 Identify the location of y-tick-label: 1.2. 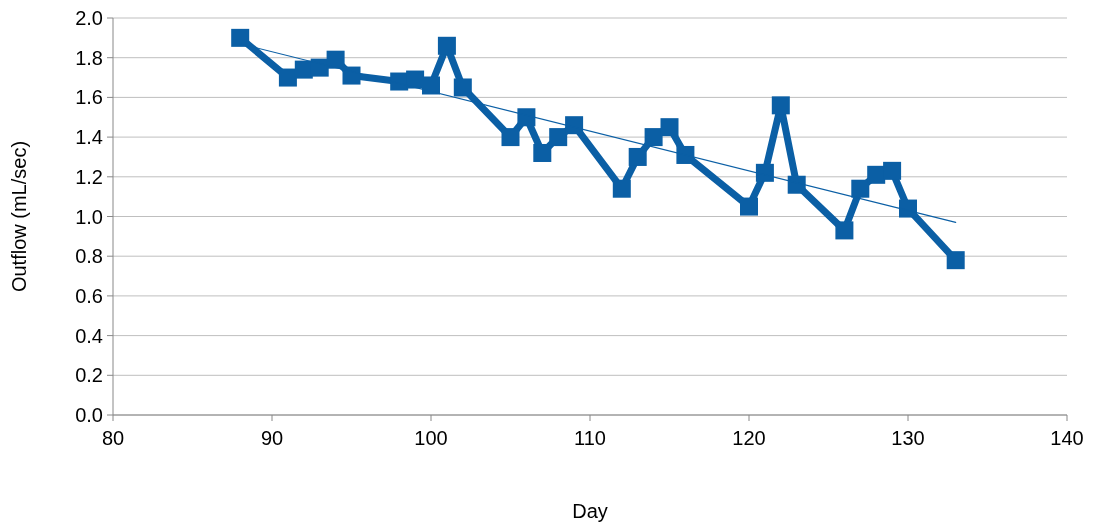
(89, 176).